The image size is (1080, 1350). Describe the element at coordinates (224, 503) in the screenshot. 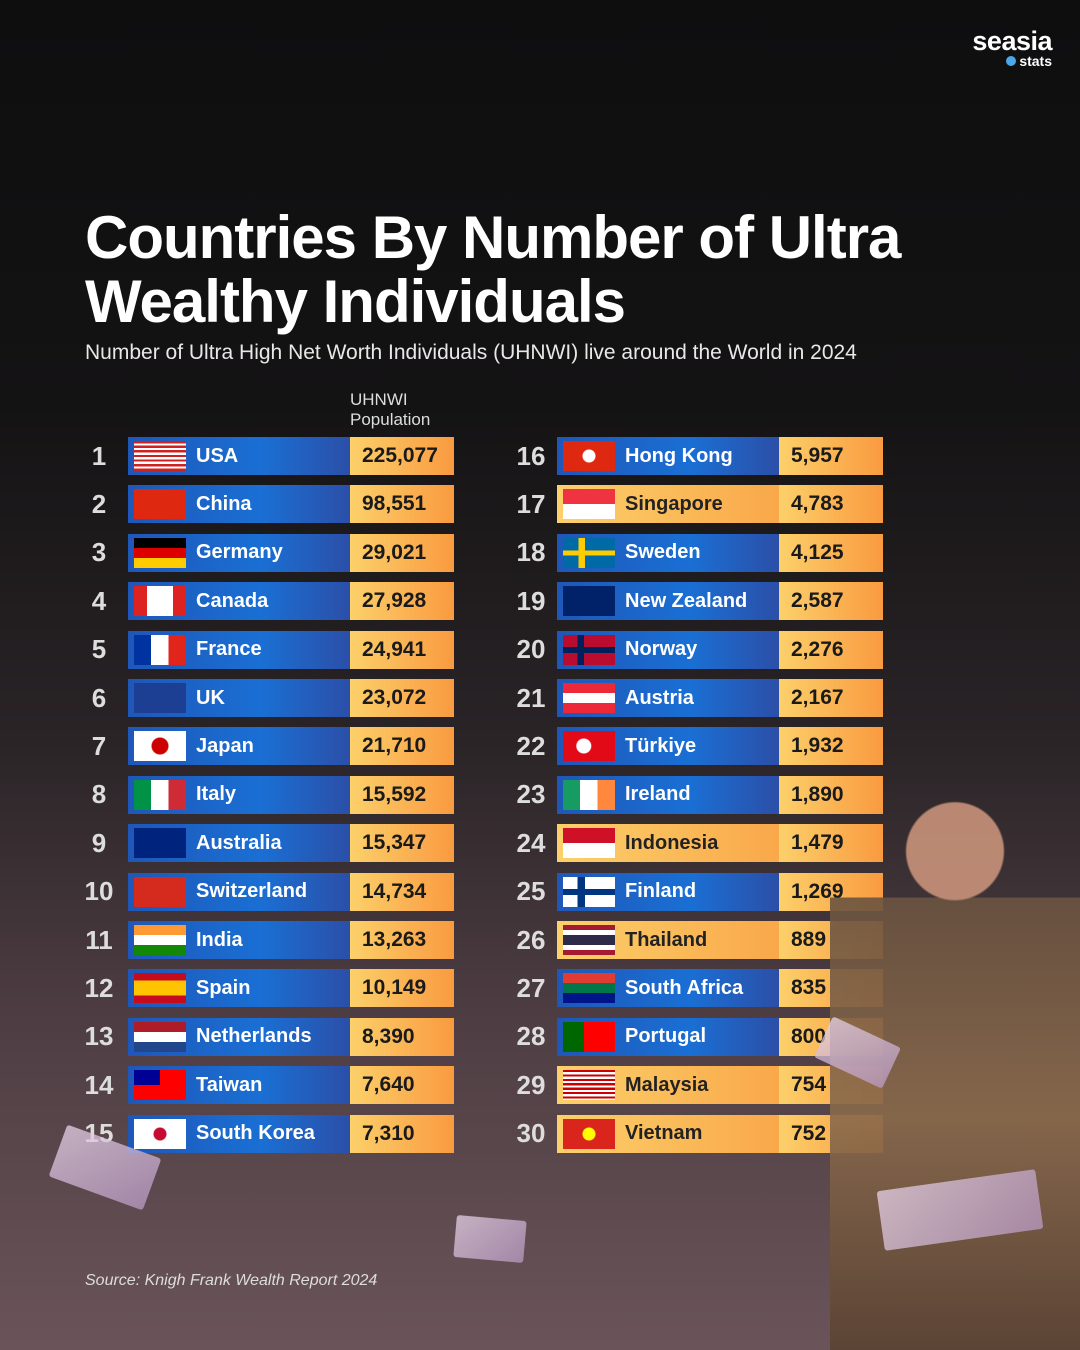

I see `country-name: China` at that location.